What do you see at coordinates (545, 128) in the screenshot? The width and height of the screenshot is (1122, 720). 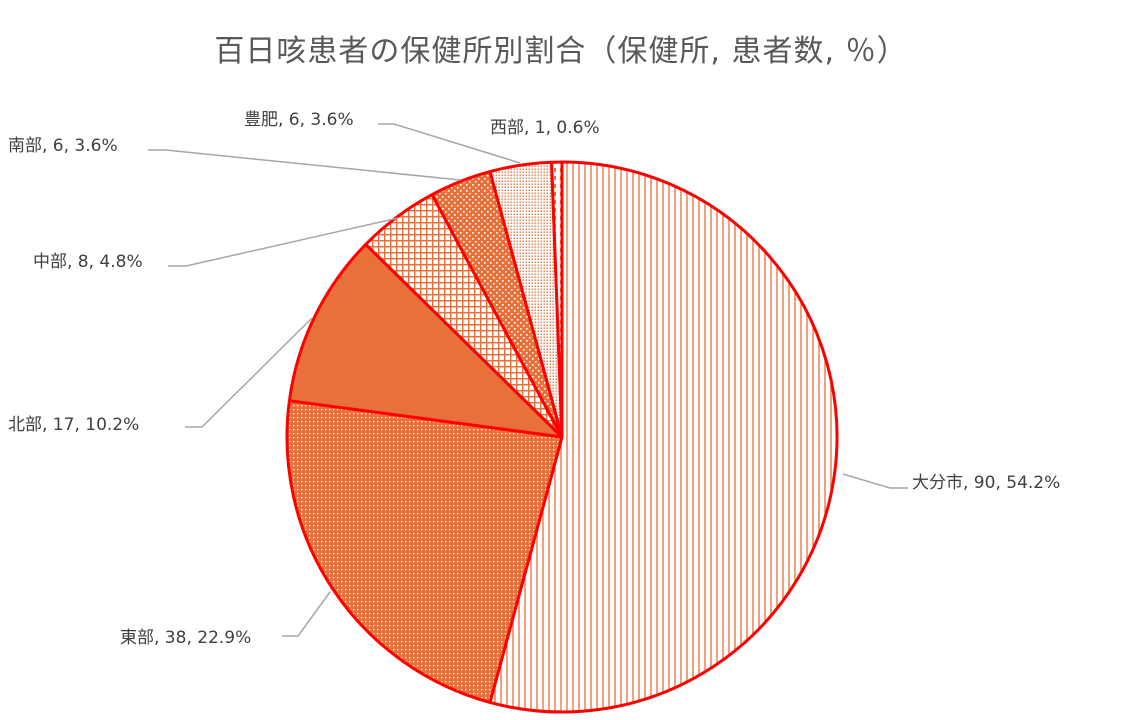 I see `data-label-7: 西部, 1, 0.6%` at bounding box center [545, 128].